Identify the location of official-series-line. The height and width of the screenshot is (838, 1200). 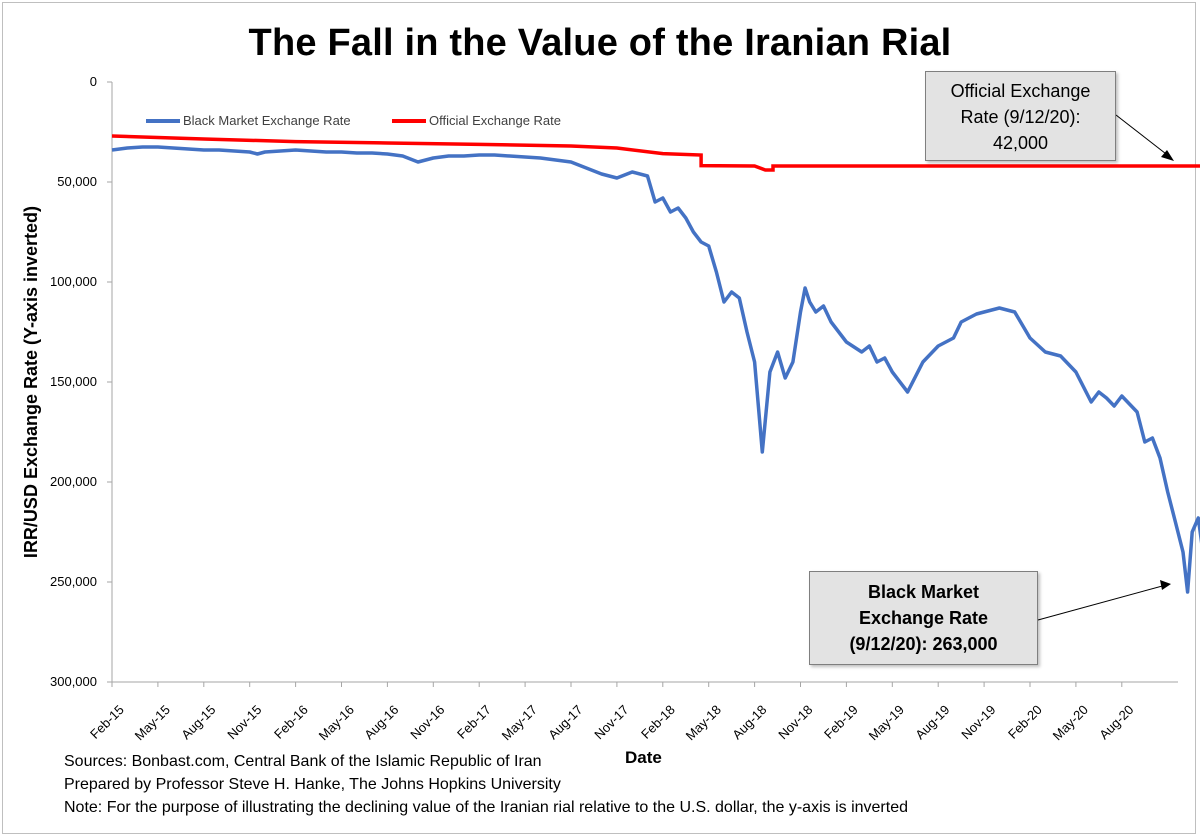
(655, 153).